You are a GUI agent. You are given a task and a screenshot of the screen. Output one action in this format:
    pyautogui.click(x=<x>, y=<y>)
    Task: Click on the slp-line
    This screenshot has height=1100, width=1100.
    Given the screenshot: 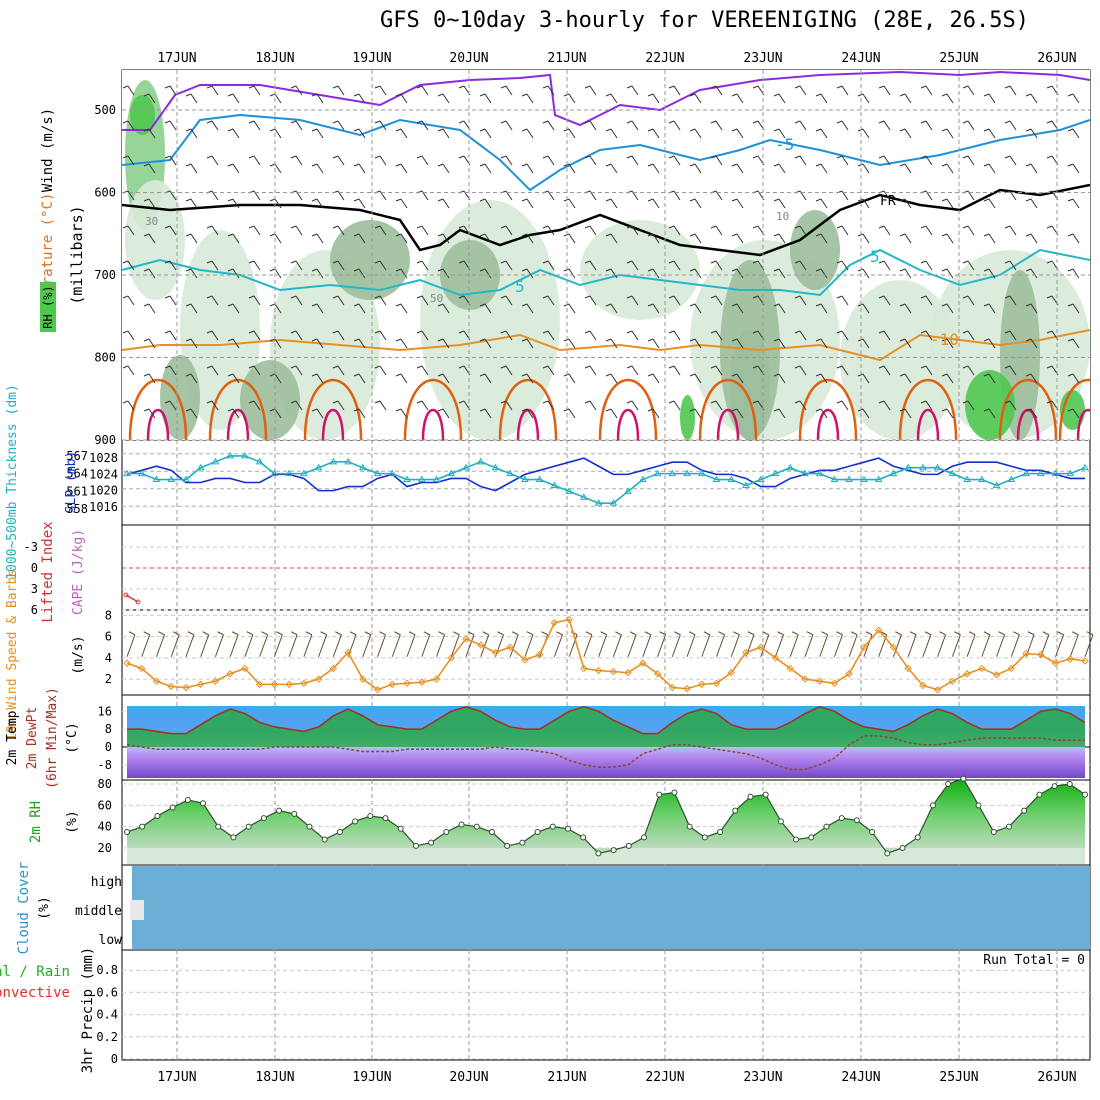 What is the action you would take?
    pyautogui.click(x=605, y=474)
    